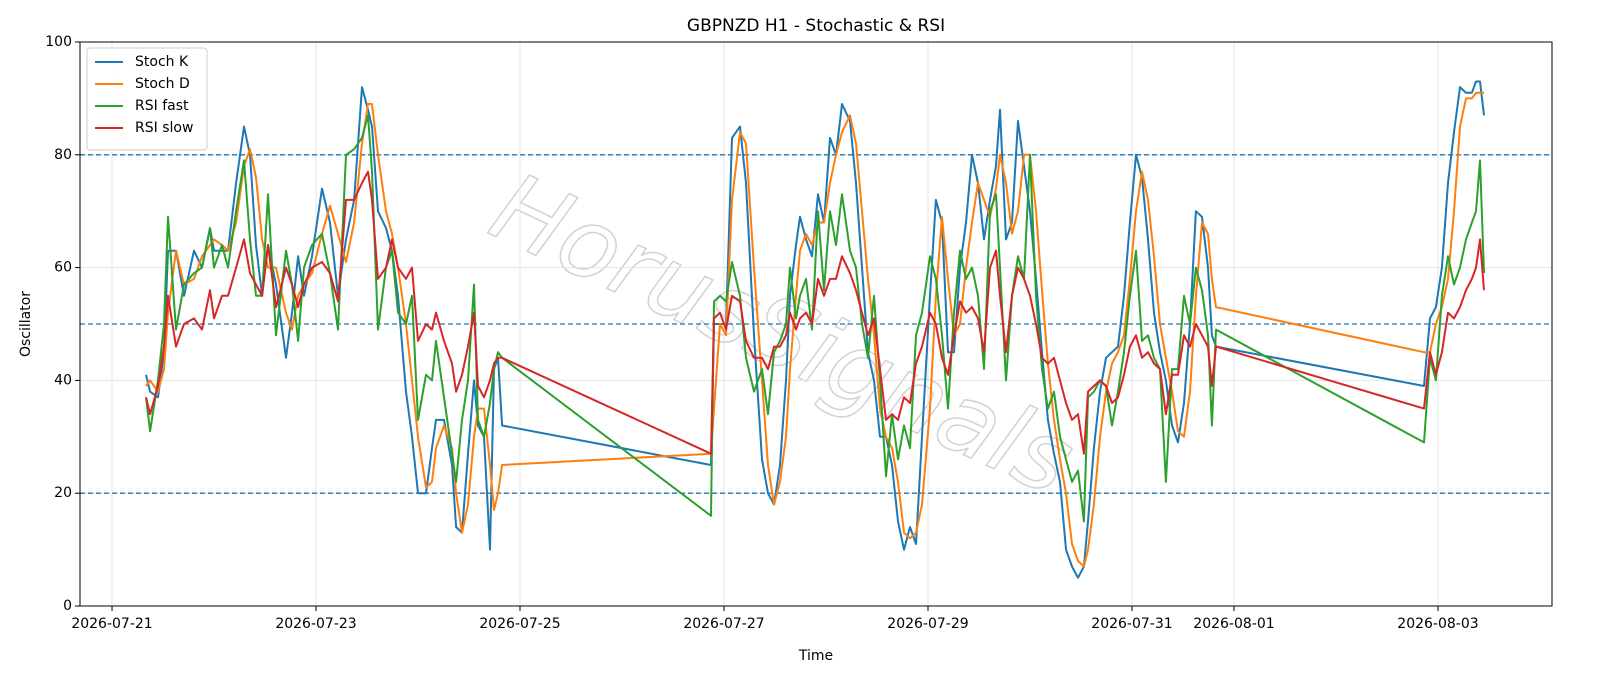 This screenshot has height=686, width=1600. What do you see at coordinates (63, 155) in the screenshot?
I see `y-tick-label: 80` at bounding box center [63, 155].